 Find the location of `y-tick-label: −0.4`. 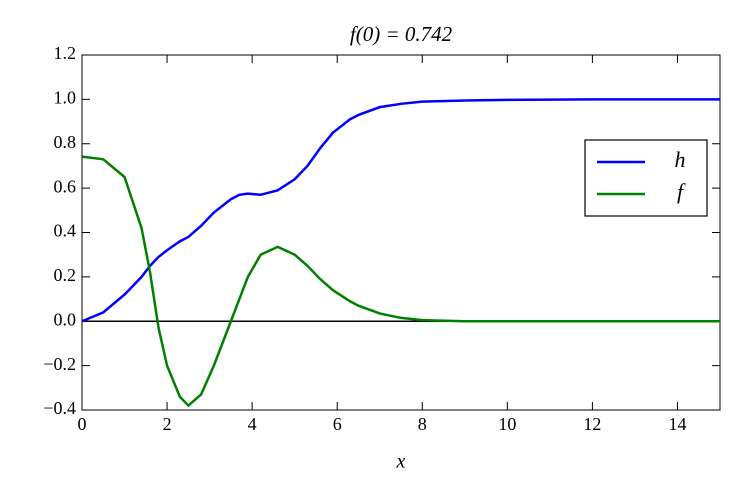

y-tick-label: −0.4 is located at coordinates (59, 408).